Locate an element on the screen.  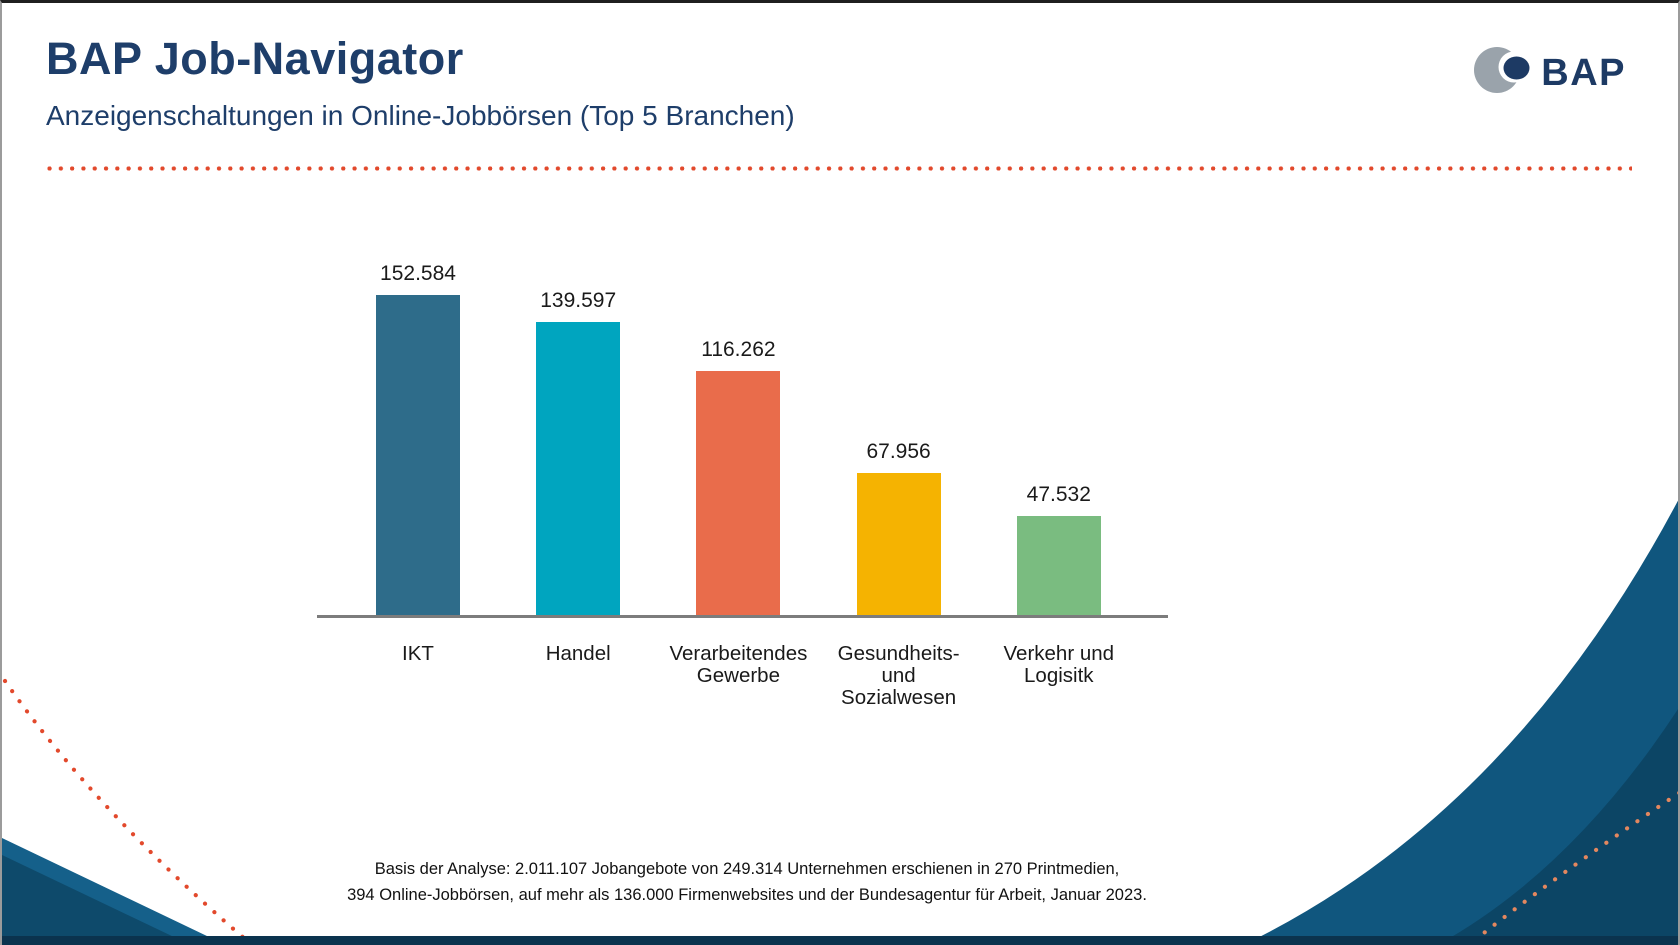
category-label: Handel is located at coordinates (578, 653).